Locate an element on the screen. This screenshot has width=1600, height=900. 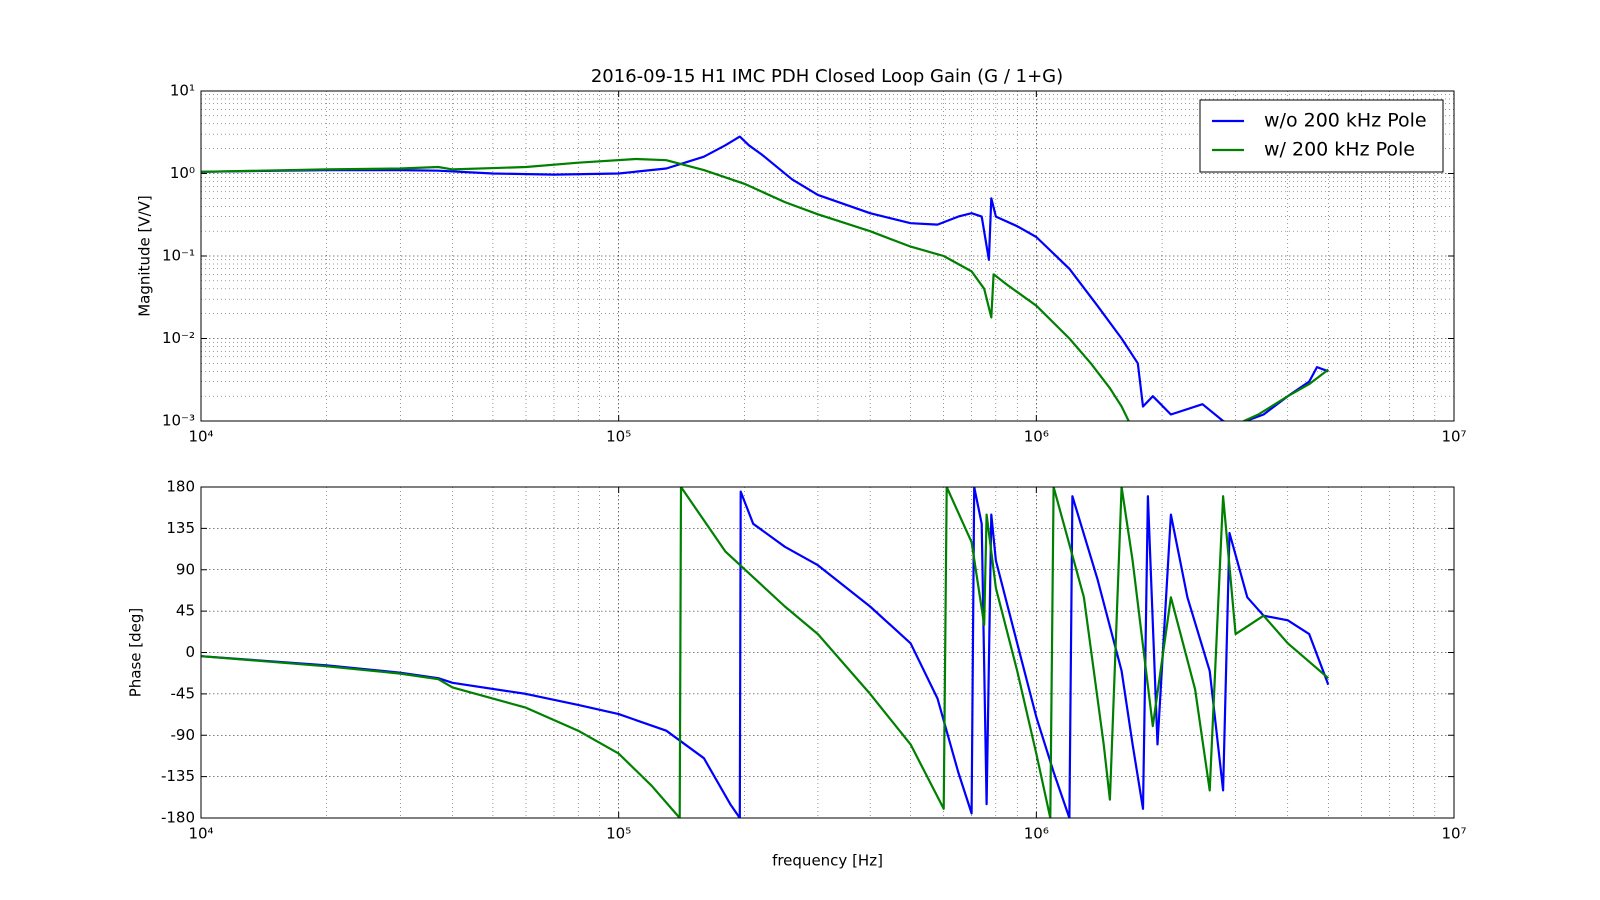
y-tick-label: 135 is located at coordinates (180, 528).